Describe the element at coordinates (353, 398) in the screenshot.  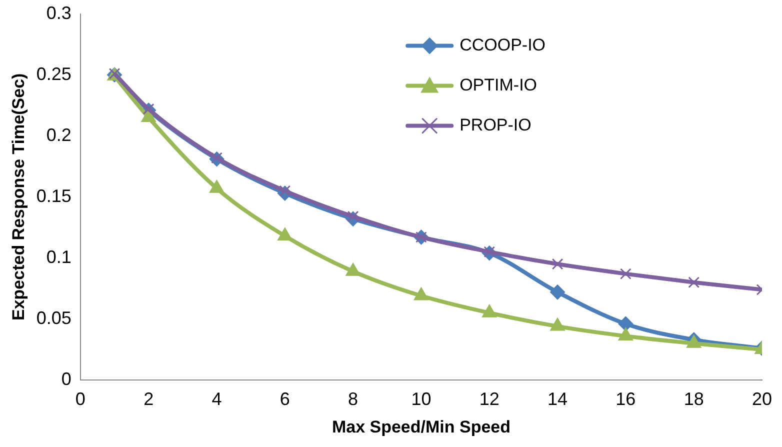
I see `x-tick-label: 8` at that location.